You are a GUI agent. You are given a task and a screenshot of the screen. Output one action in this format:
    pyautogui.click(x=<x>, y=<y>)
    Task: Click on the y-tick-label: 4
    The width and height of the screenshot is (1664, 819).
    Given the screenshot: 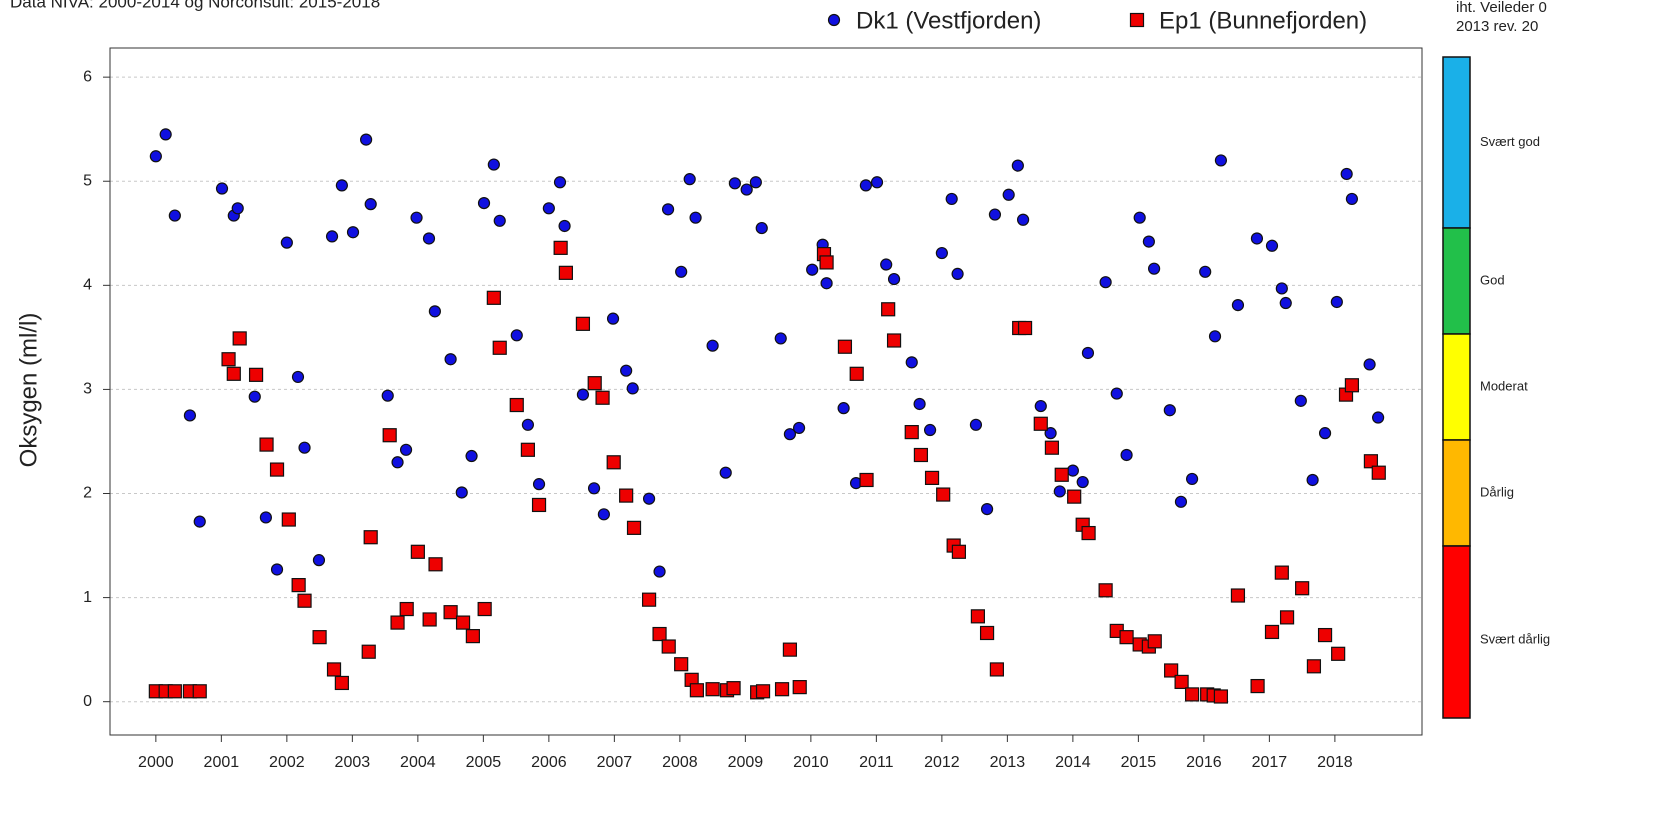 What is the action you would take?
    pyautogui.click(x=87, y=285)
    